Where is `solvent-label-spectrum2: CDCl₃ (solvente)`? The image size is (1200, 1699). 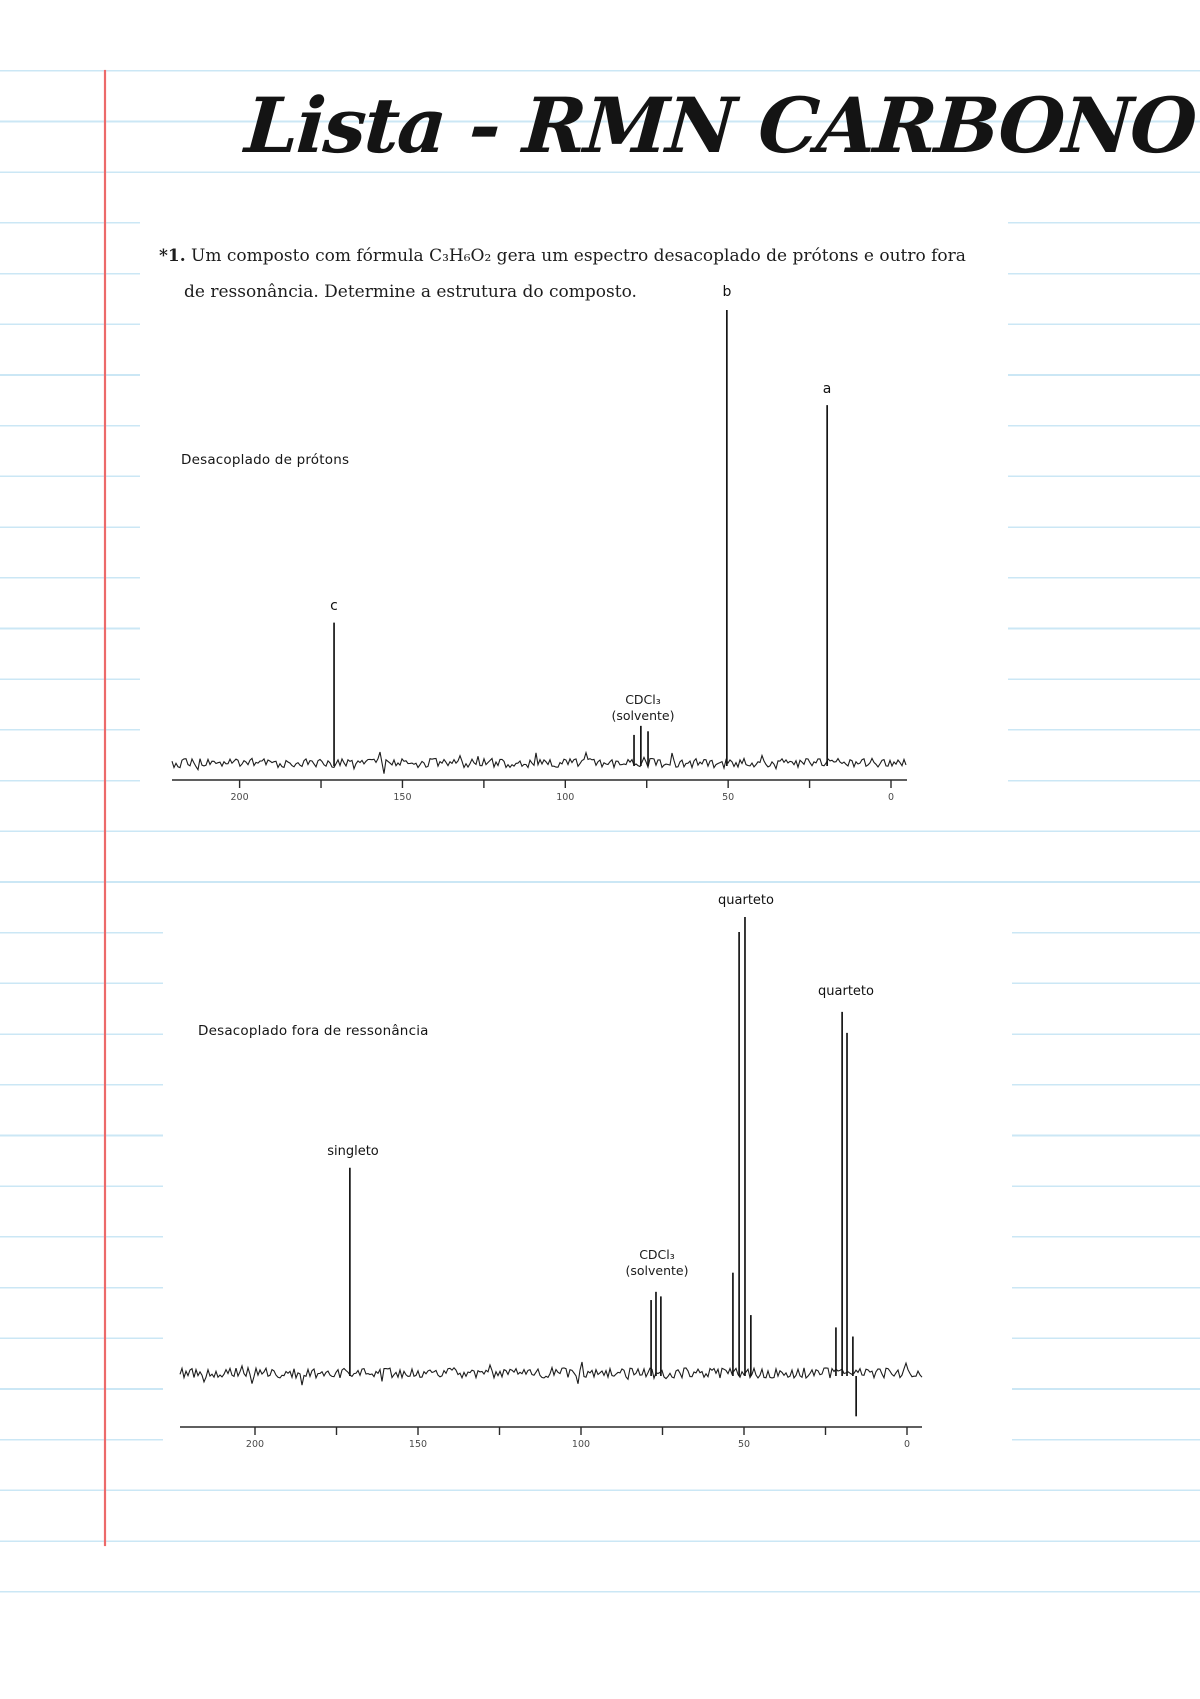 solvent-label-spectrum2: CDCl₃ (solvente) is located at coordinates (657, 1263).